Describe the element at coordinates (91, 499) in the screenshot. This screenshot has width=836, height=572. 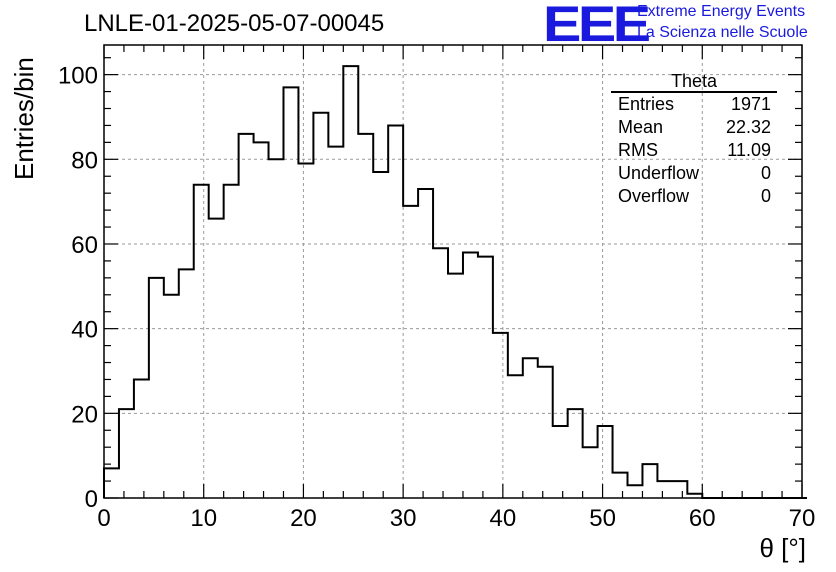
I see `y-tick-label: 0` at that location.